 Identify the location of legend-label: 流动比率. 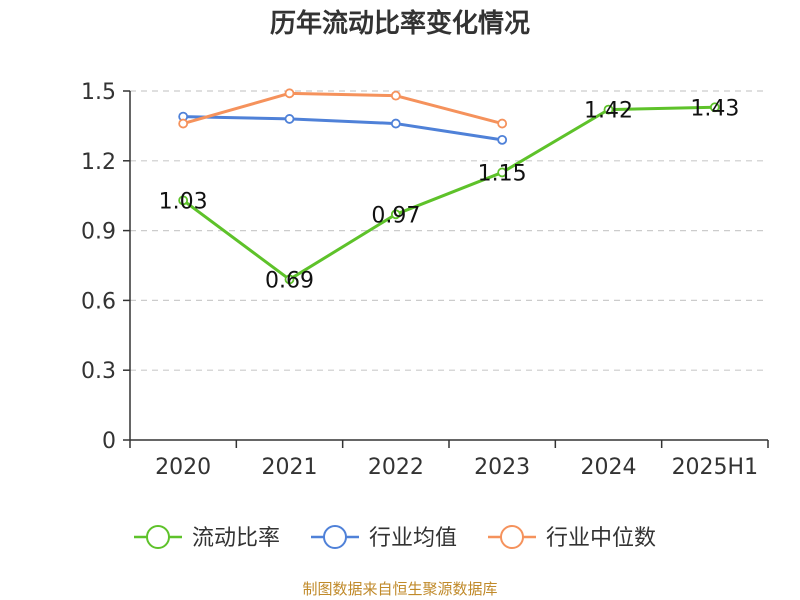
(236, 538).